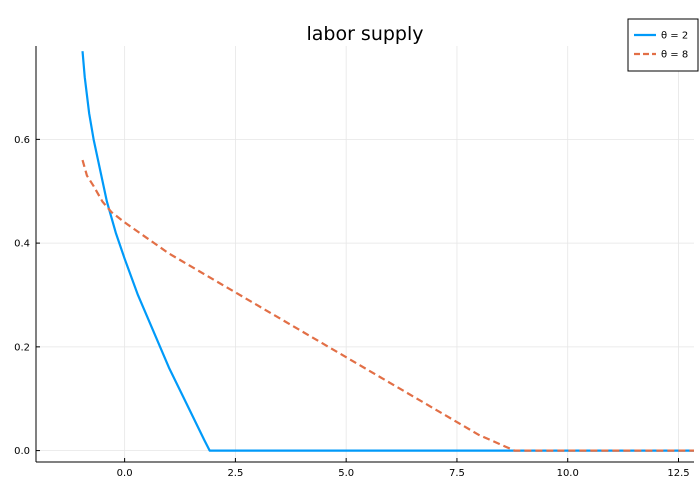 The height and width of the screenshot is (500, 700). I want to click on legend: θ = 2 θ = 8, so click(663, 45).